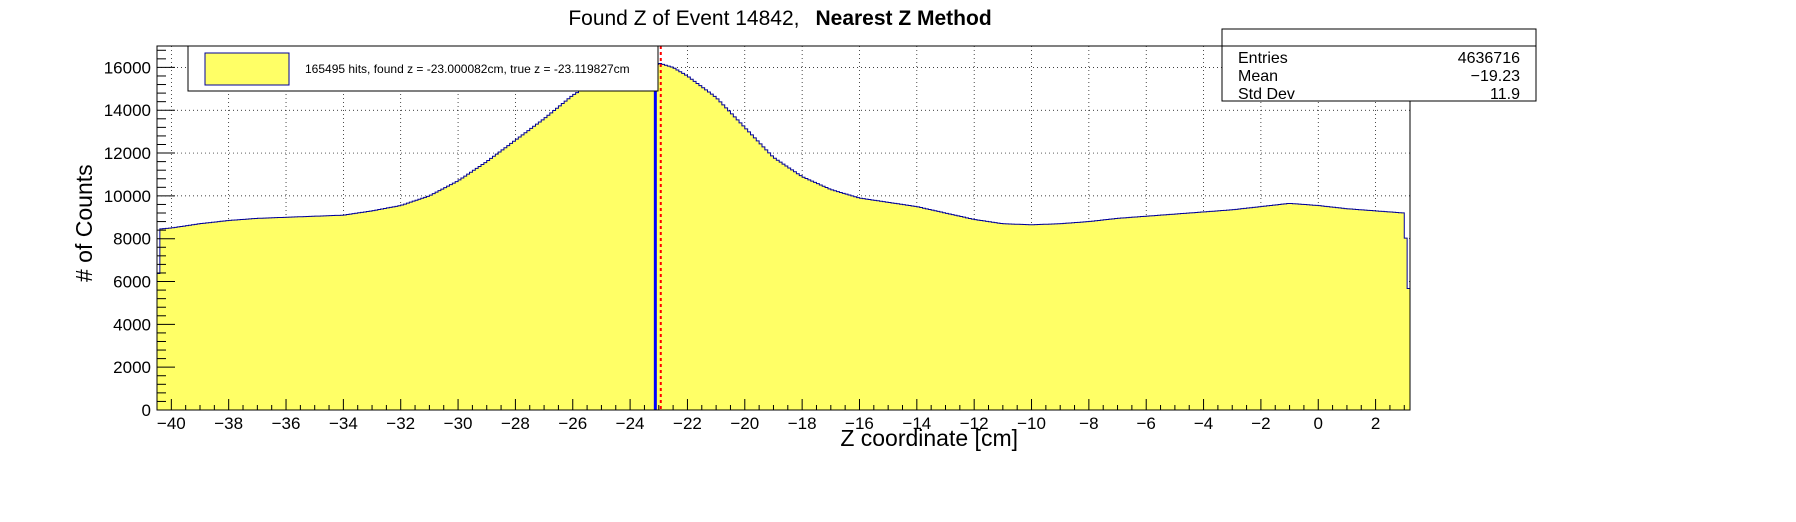 Image resolution: width=1796 pixels, height=522 pixels. Describe the element at coordinates (132, 282) in the screenshot. I see `y-tick-label: 6000` at that location.